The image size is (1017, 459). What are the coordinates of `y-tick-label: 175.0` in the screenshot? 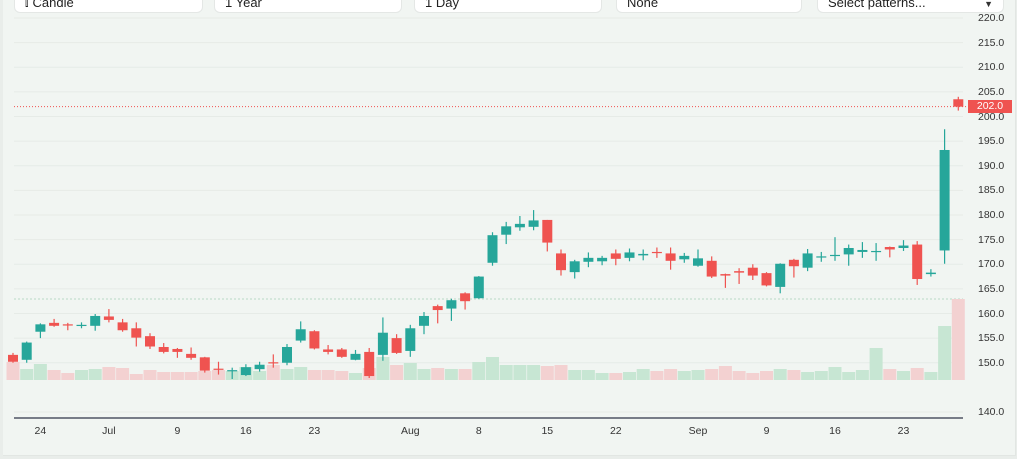 It's located at (991, 239).